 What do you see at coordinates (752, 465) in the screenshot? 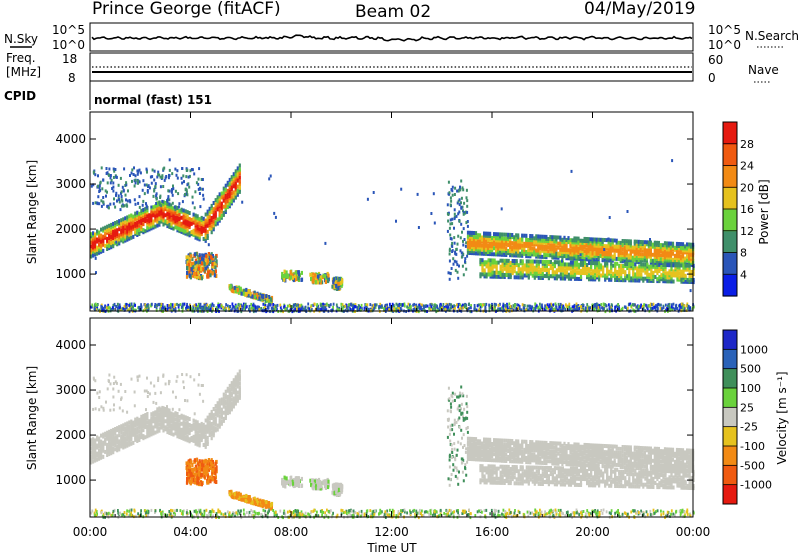
I see `velocity-colorbar-tick: -500` at bounding box center [752, 465].